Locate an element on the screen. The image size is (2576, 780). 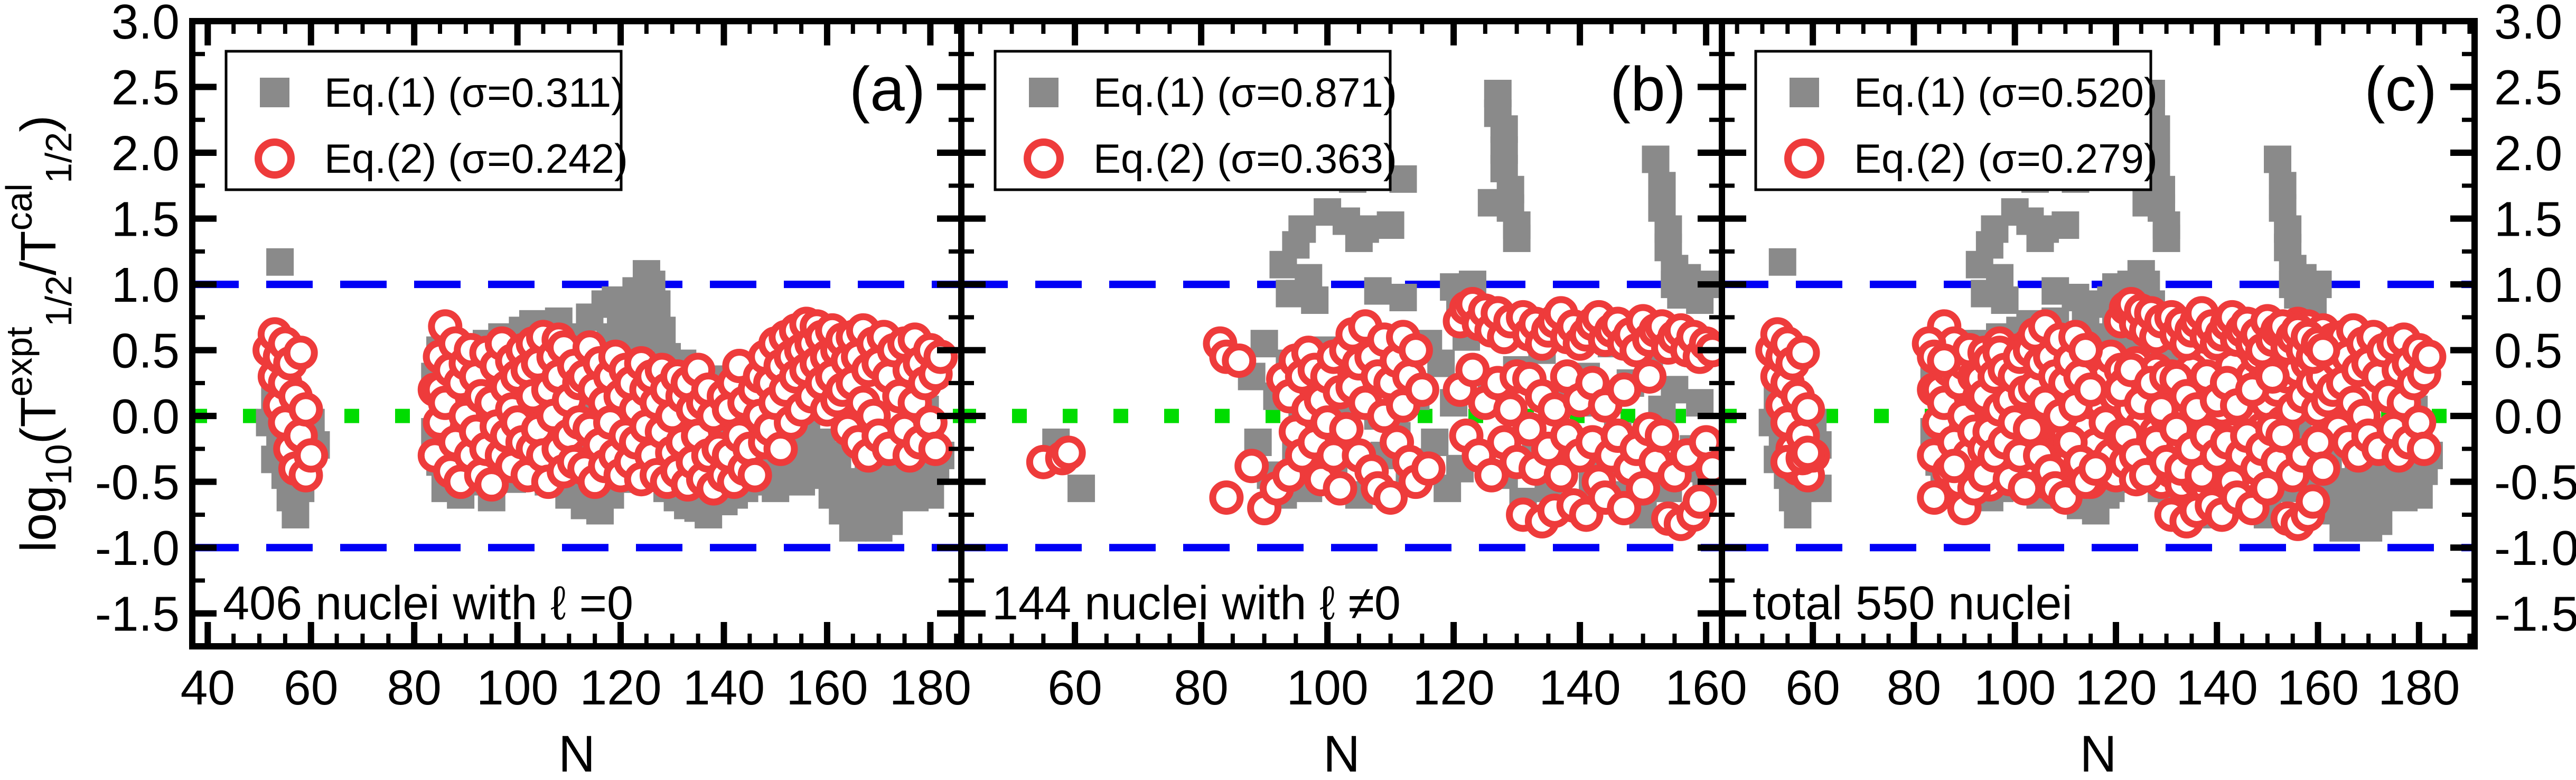
panel-annotation-a: 406 nuclei with ℓ =0 is located at coordinates (428, 603).